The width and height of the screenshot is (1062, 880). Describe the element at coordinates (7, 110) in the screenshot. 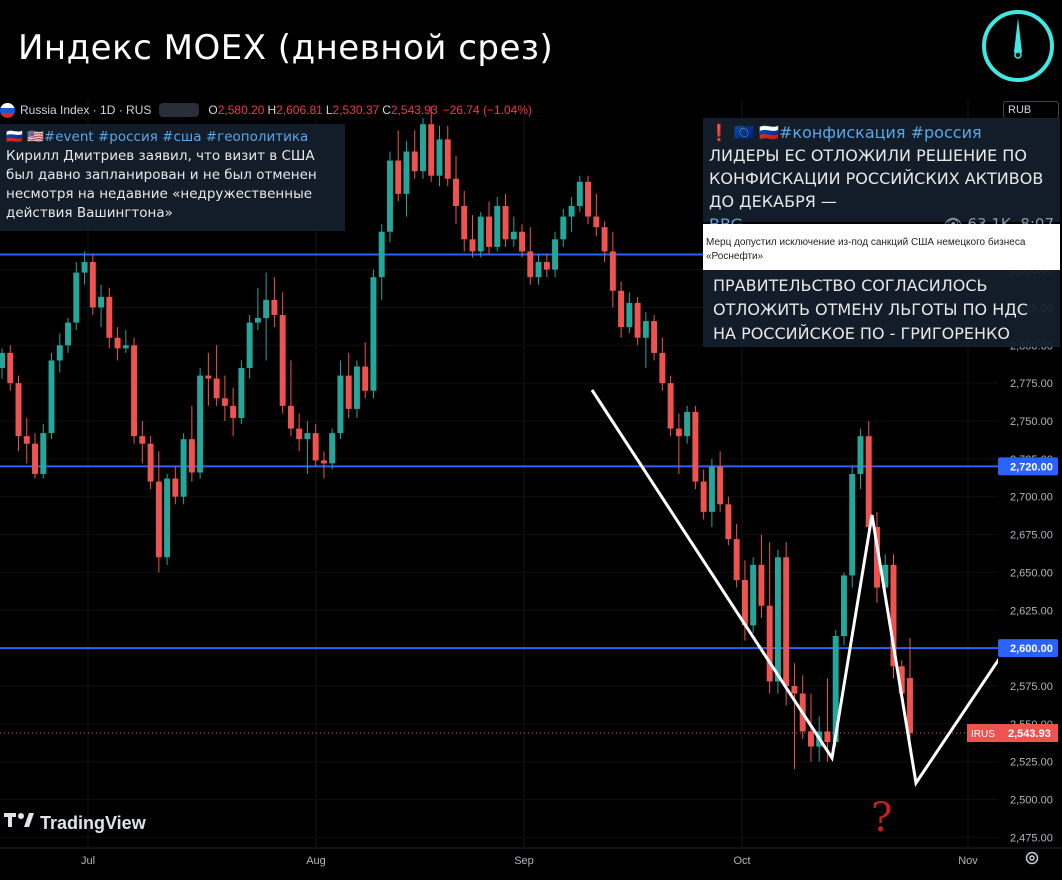

I see `russia-flag-icon` at that location.